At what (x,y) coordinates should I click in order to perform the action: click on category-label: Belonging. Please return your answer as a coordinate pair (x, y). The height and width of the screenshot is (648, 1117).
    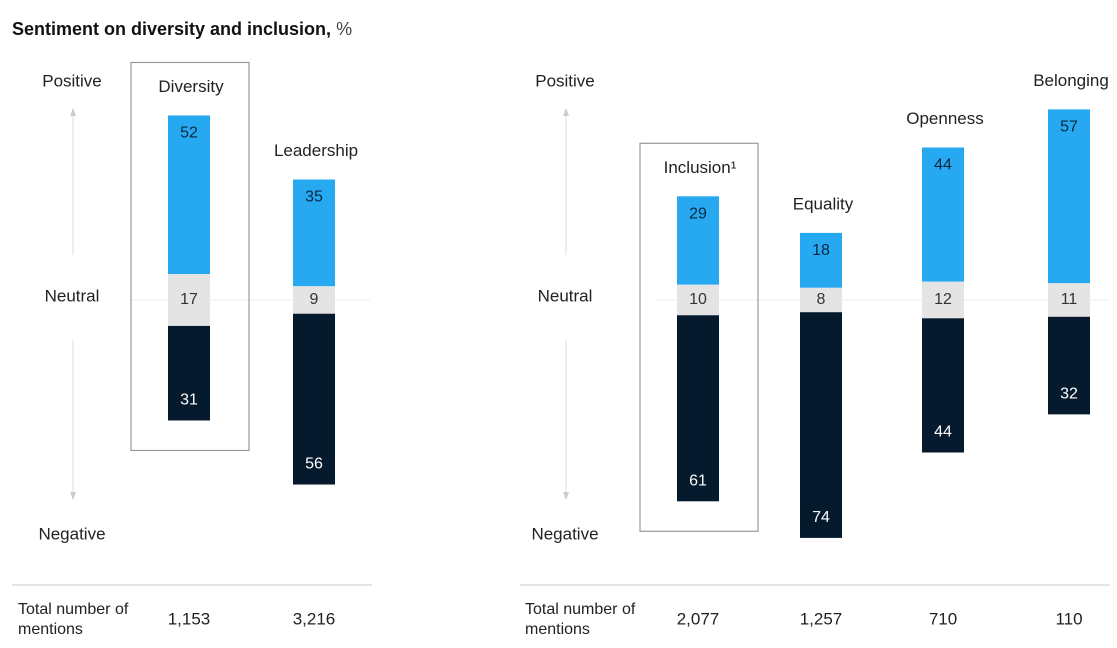
    Looking at the image, I should click on (1071, 80).